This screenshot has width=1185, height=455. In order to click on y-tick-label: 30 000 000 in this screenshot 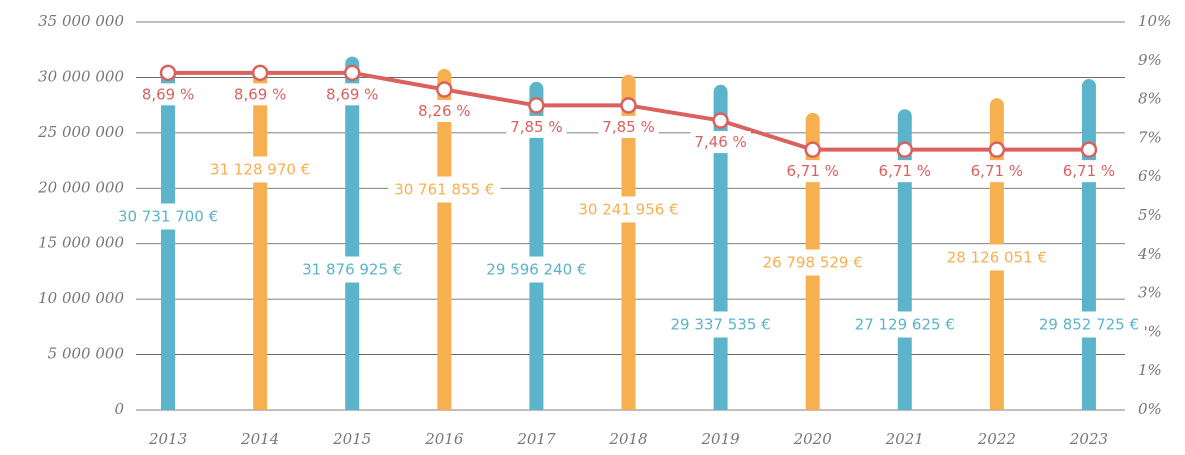, I will do `click(81, 76)`.